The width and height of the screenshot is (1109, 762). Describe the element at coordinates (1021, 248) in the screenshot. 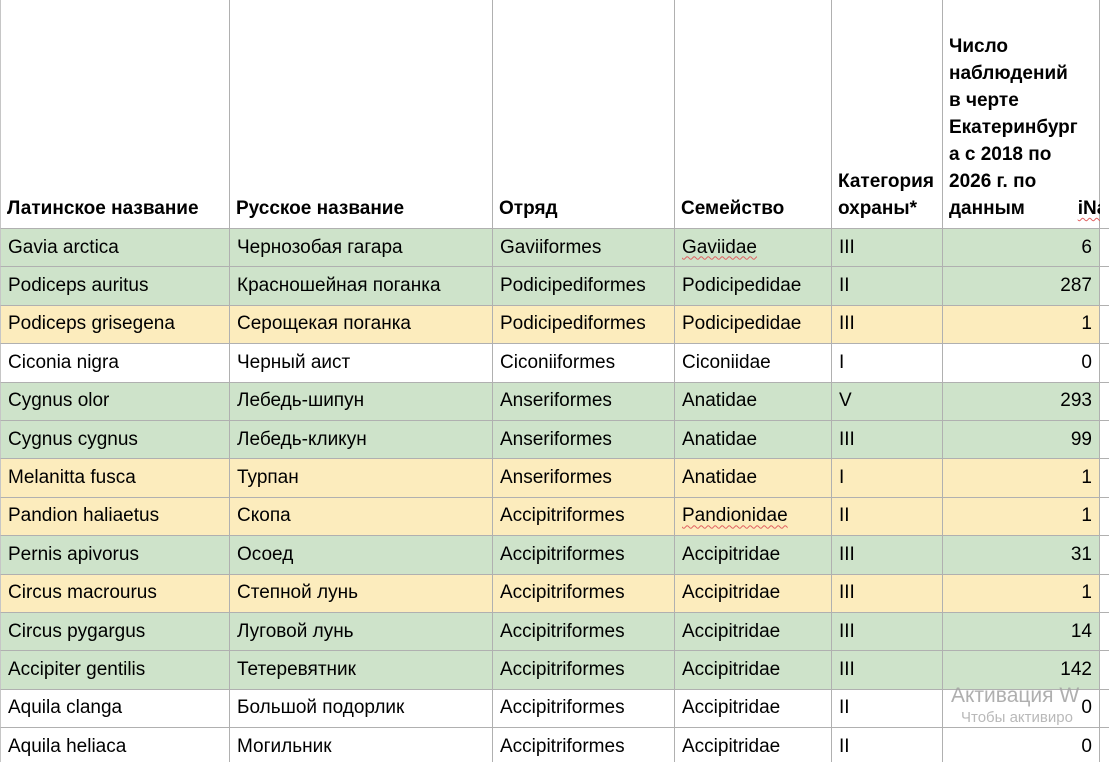

I see `cell-observation-count: 6` at that location.